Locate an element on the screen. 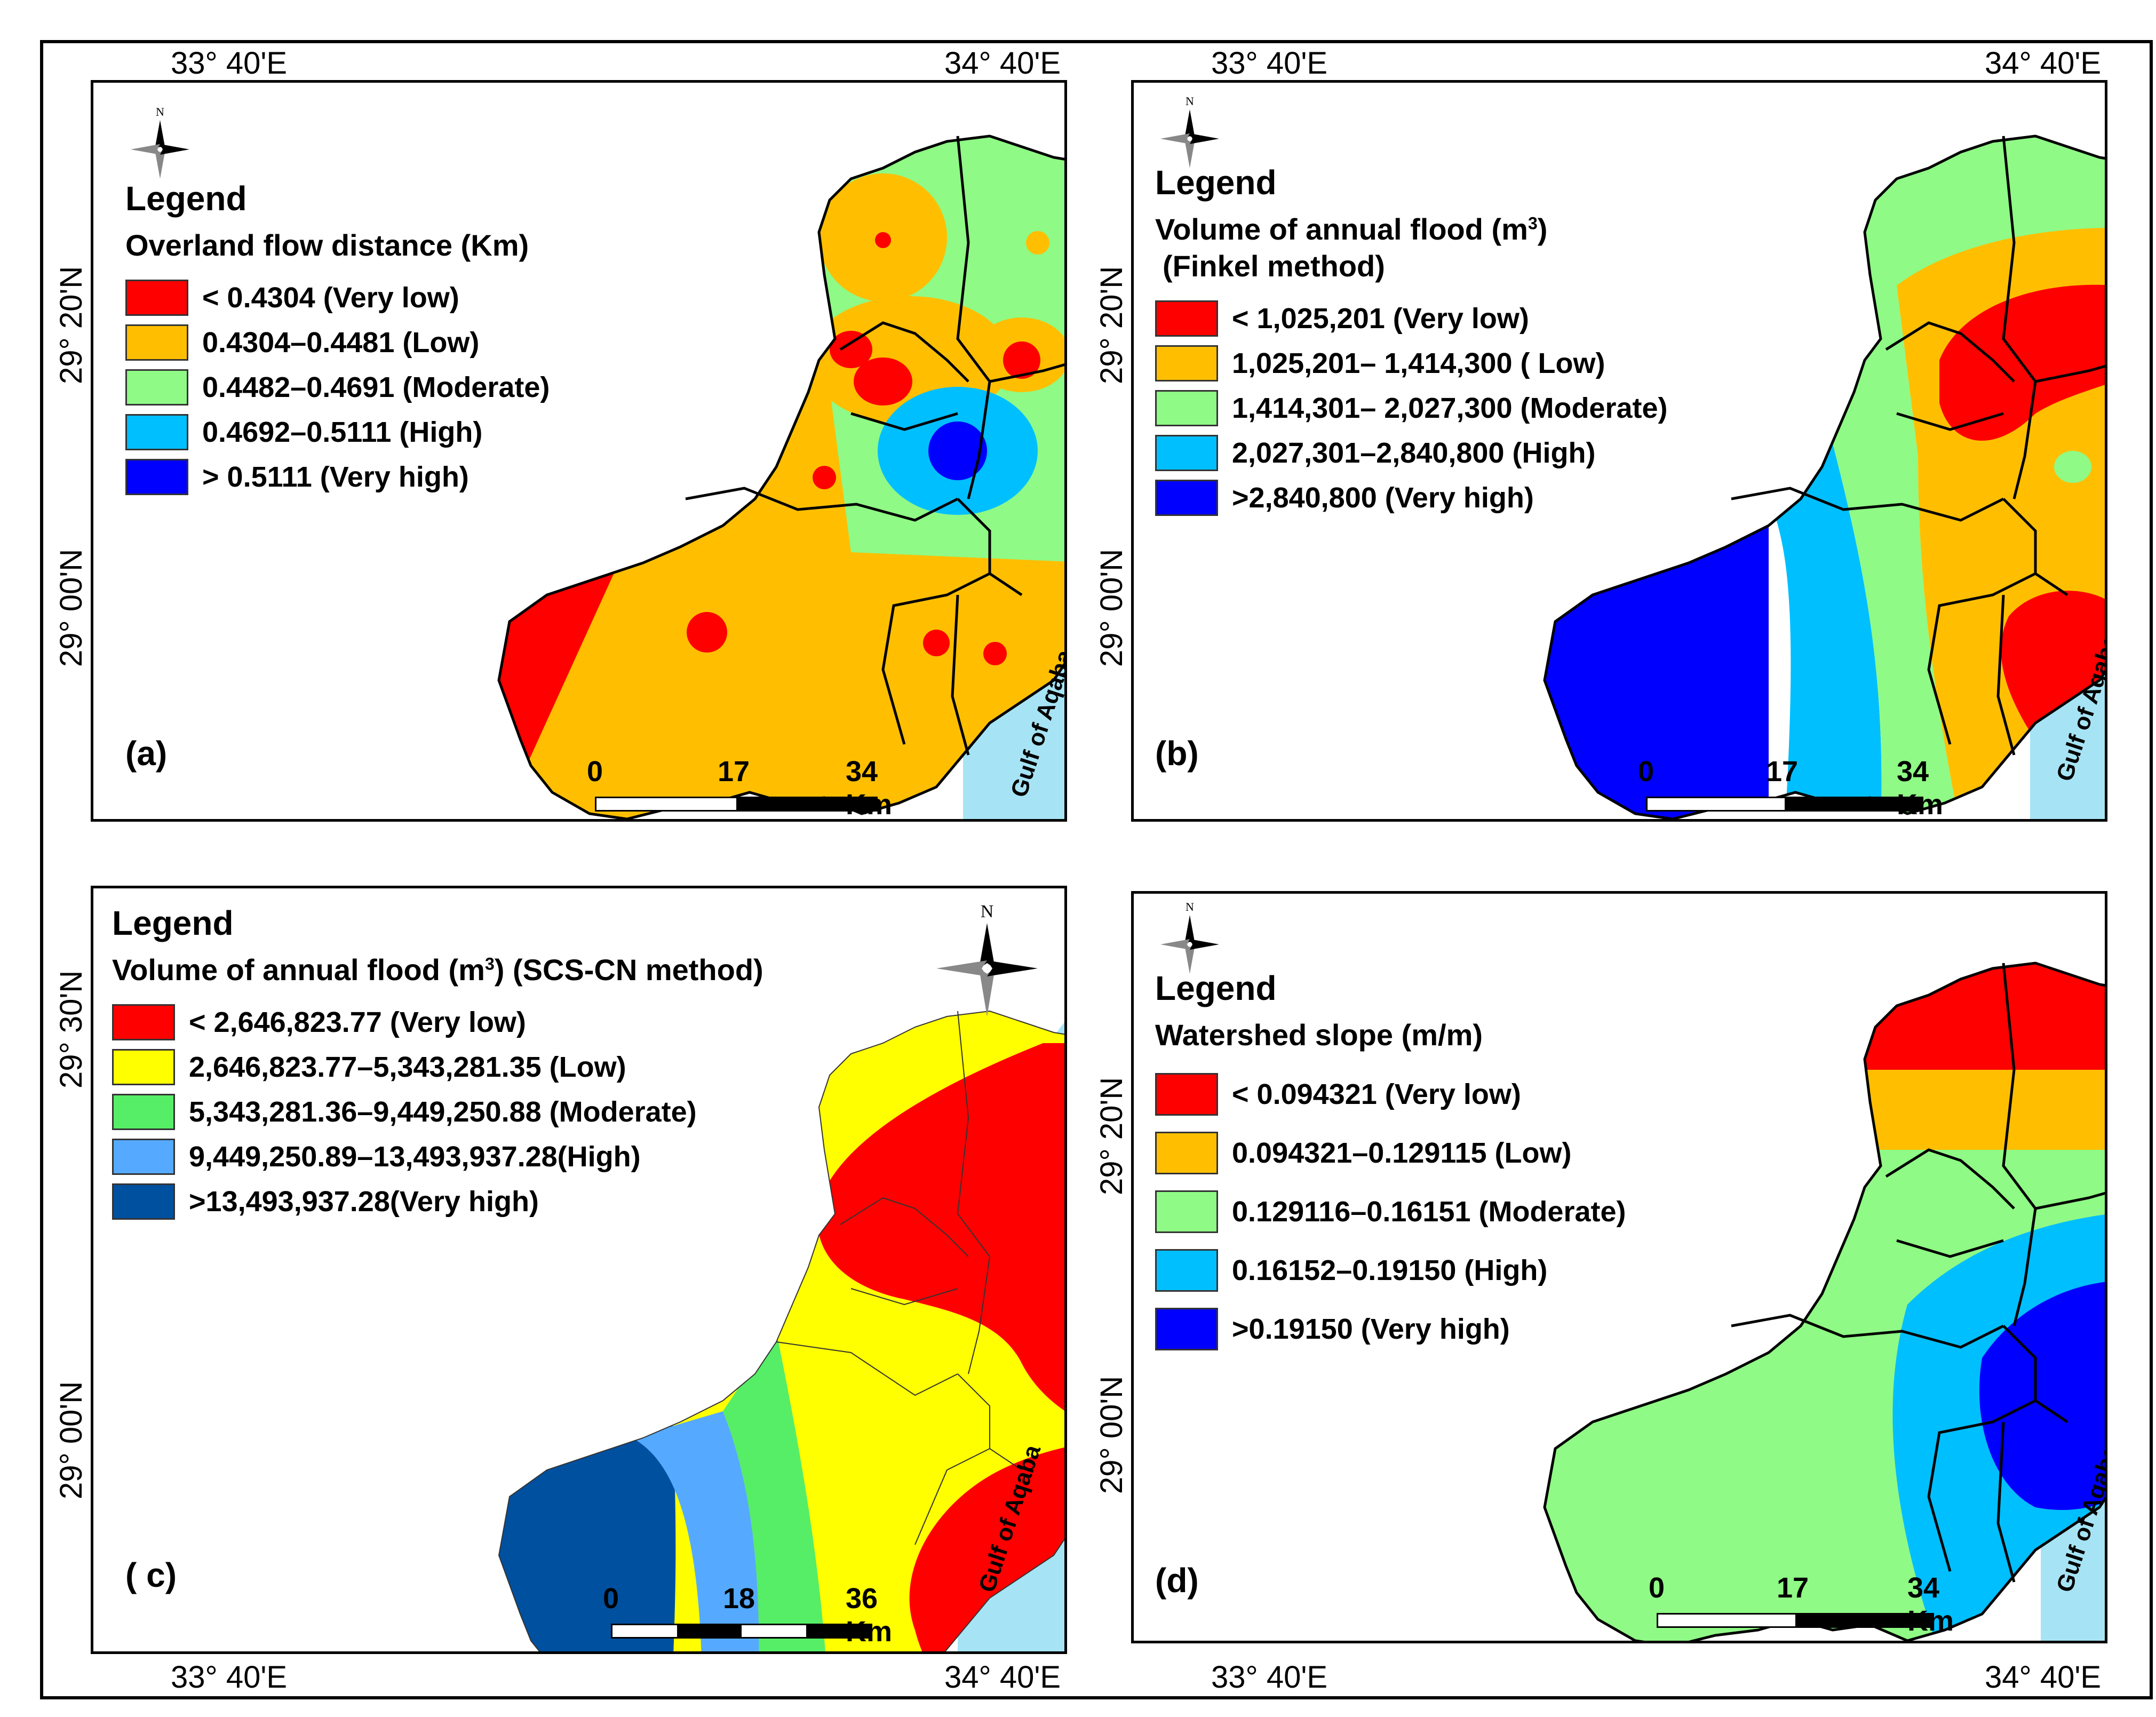 This screenshot has height=1717, width=2156. panel-label: (a) is located at coordinates (146, 754).